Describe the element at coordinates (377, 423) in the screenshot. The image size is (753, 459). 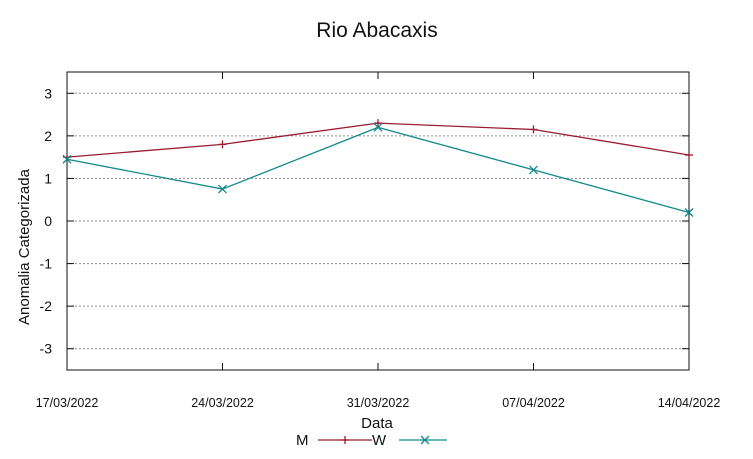
I see `x-axis-label: Data` at that location.